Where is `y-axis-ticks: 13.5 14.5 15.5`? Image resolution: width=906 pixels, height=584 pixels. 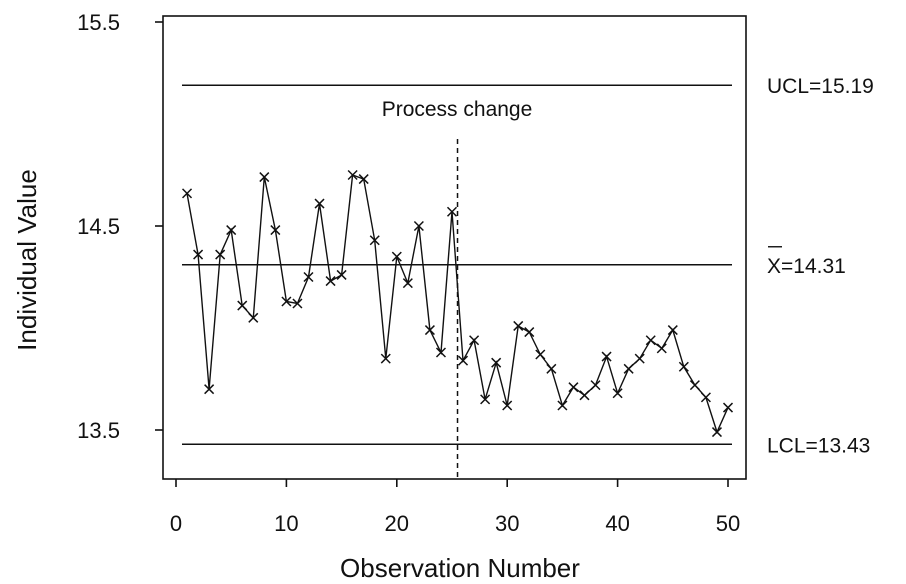
y-axis-ticks: 13.5 14.5 15.5 is located at coordinates (120, 226).